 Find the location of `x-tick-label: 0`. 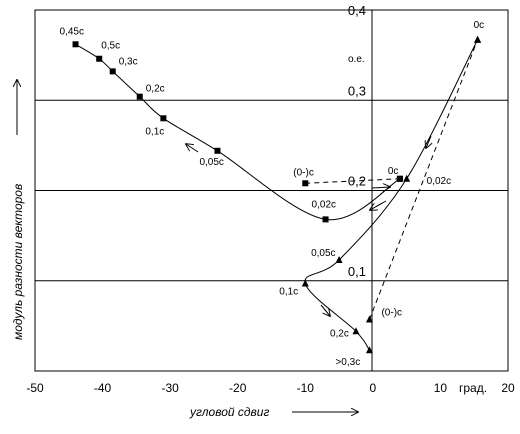

x-tick-label: 0 is located at coordinates (373, 388).